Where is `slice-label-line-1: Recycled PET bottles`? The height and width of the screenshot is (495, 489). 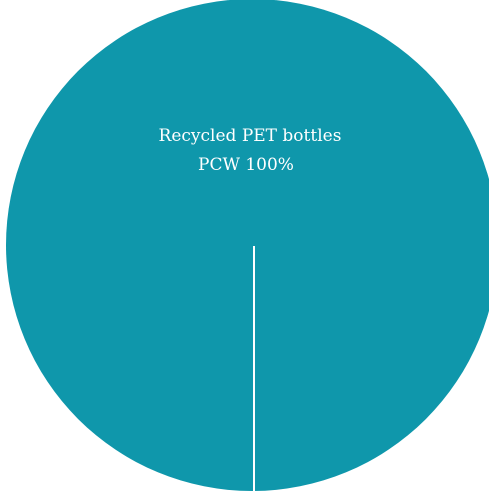 slice-label-line-1: Recycled PET bottles is located at coordinates (250, 136).